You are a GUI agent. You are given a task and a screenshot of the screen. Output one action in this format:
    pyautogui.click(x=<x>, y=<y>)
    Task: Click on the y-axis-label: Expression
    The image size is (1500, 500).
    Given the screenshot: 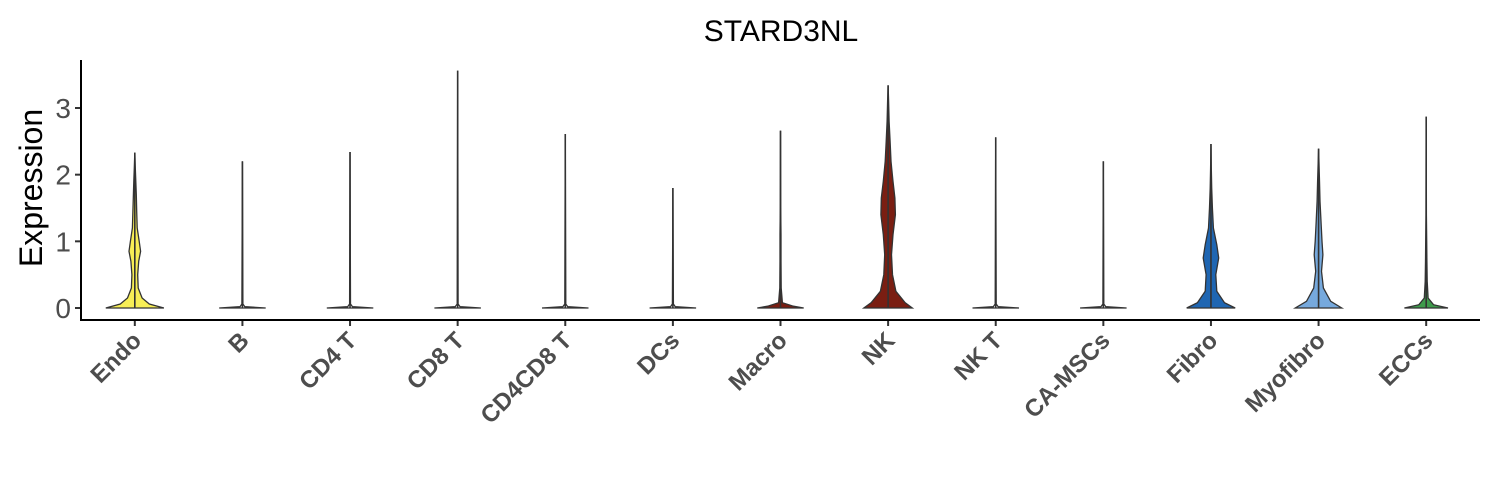 What is the action you would take?
    pyautogui.click(x=31, y=188)
    